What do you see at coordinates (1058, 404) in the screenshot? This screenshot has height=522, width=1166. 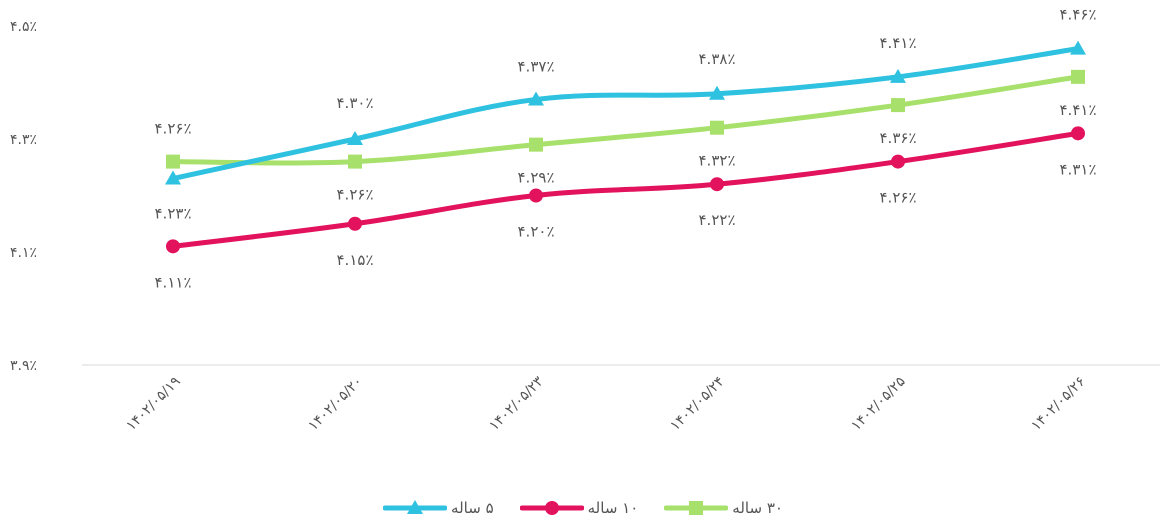 I see `x-tick-label: ۱۴۰۲/۰۵/۲۶` at bounding box center [1058, 404].